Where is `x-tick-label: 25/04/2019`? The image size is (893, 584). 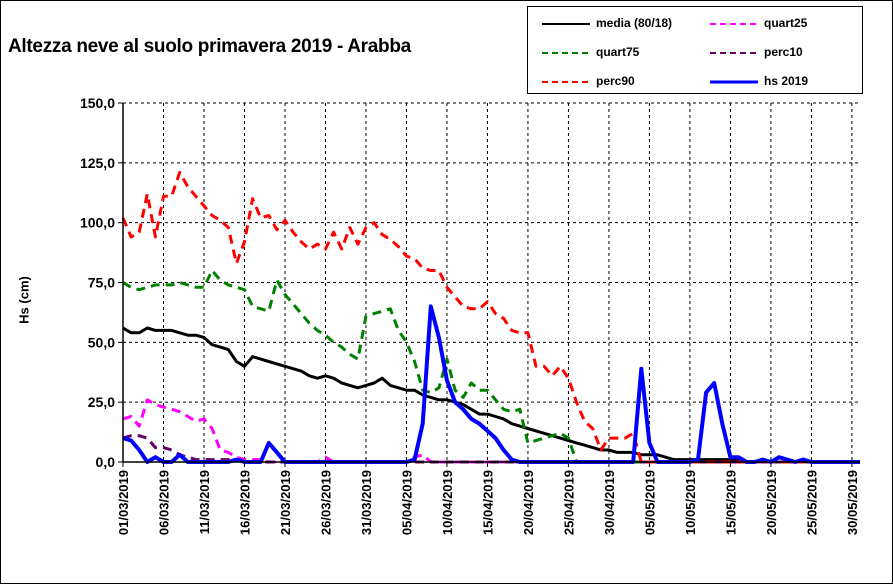 x-tick-label: 25/04/2019 is located at coordinates (568, 502).